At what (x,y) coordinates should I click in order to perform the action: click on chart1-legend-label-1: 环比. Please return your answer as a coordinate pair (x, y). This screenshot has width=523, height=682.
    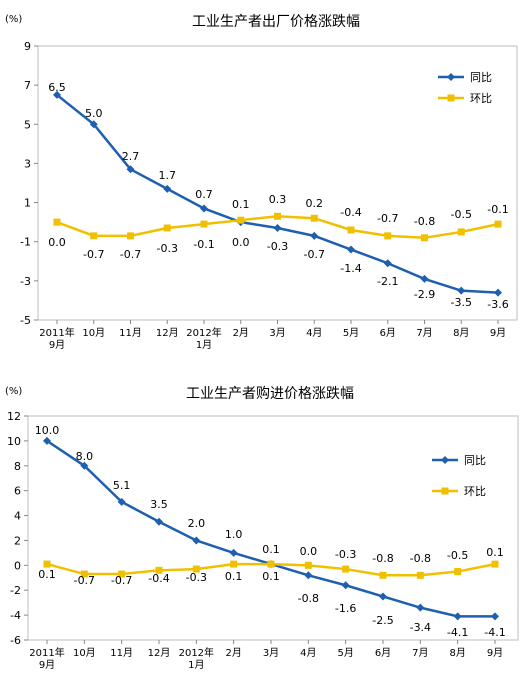
    Looking at the image, I should click on (475, 491).